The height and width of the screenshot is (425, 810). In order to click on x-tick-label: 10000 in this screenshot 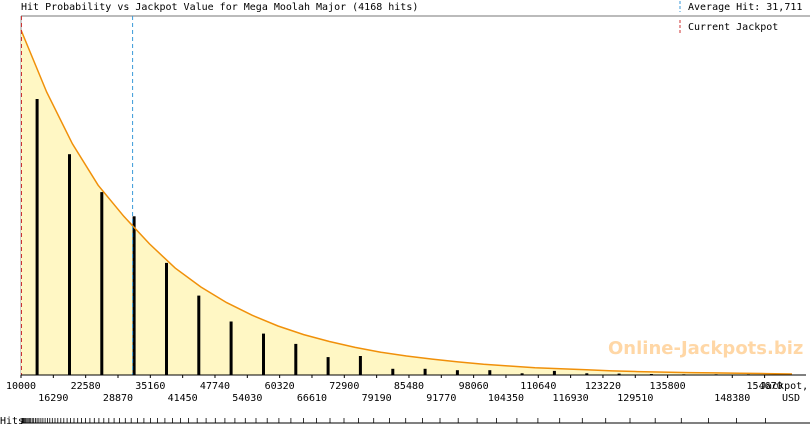, I will do `click(21, 386)`.